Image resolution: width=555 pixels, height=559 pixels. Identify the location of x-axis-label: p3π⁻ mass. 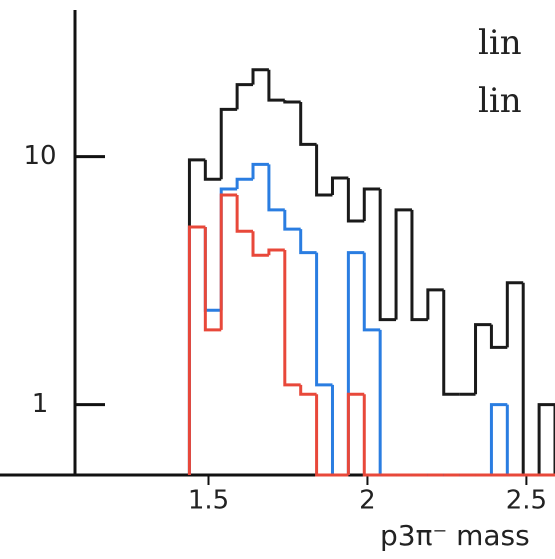
(455, 535).